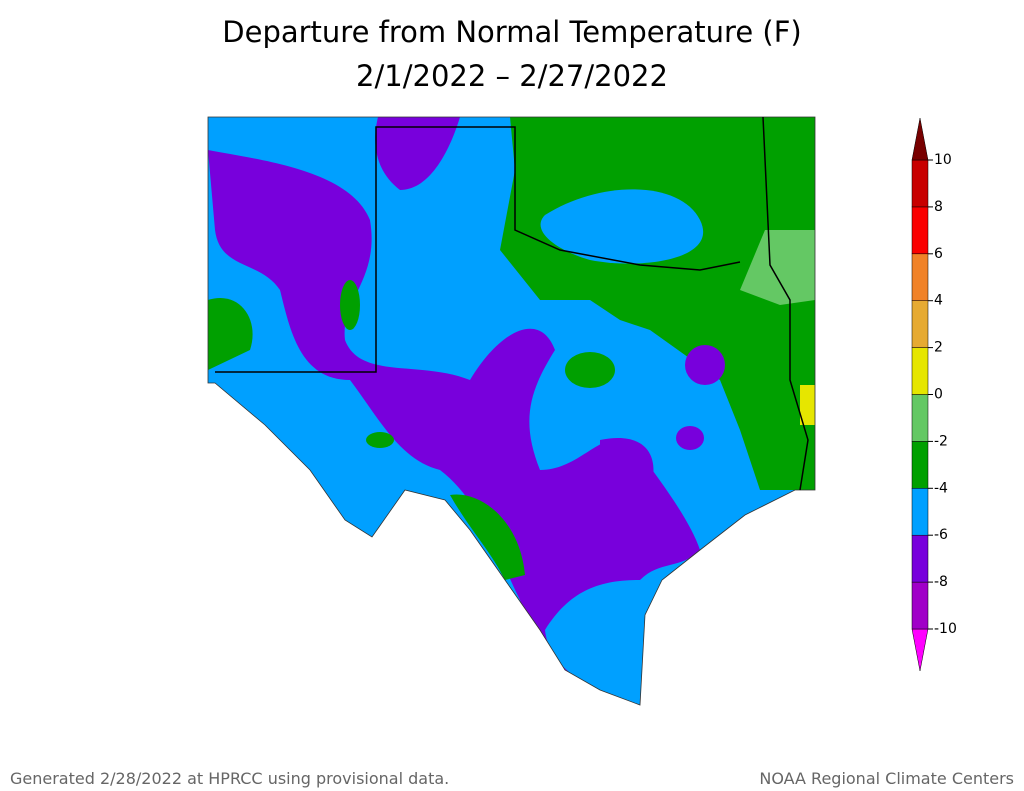 This screenshot has width=1024, height=791. What do you see at coordinates (938, 301) in the screenshot?
I see `legend-tick-label: 4` at bounding box center [938, 301].